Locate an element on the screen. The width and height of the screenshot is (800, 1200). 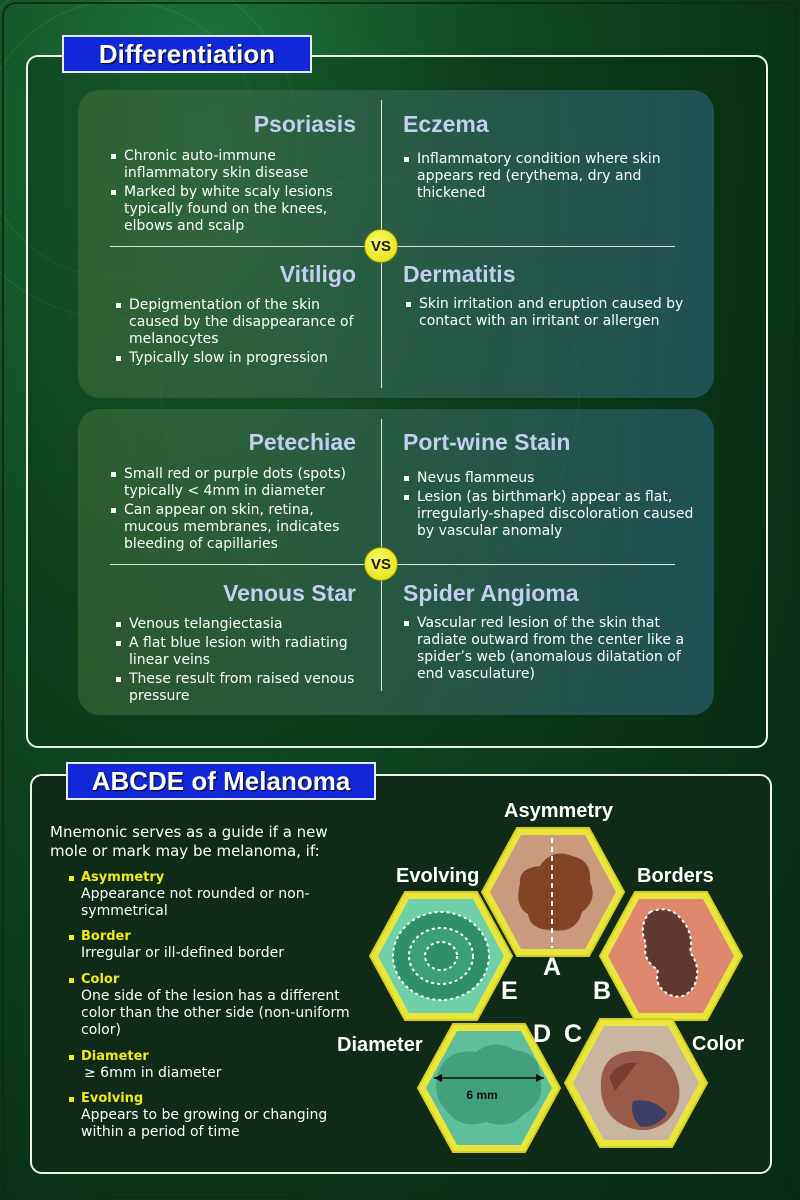
differentiation-title: Differentiation is located at coordinates (187, 54).